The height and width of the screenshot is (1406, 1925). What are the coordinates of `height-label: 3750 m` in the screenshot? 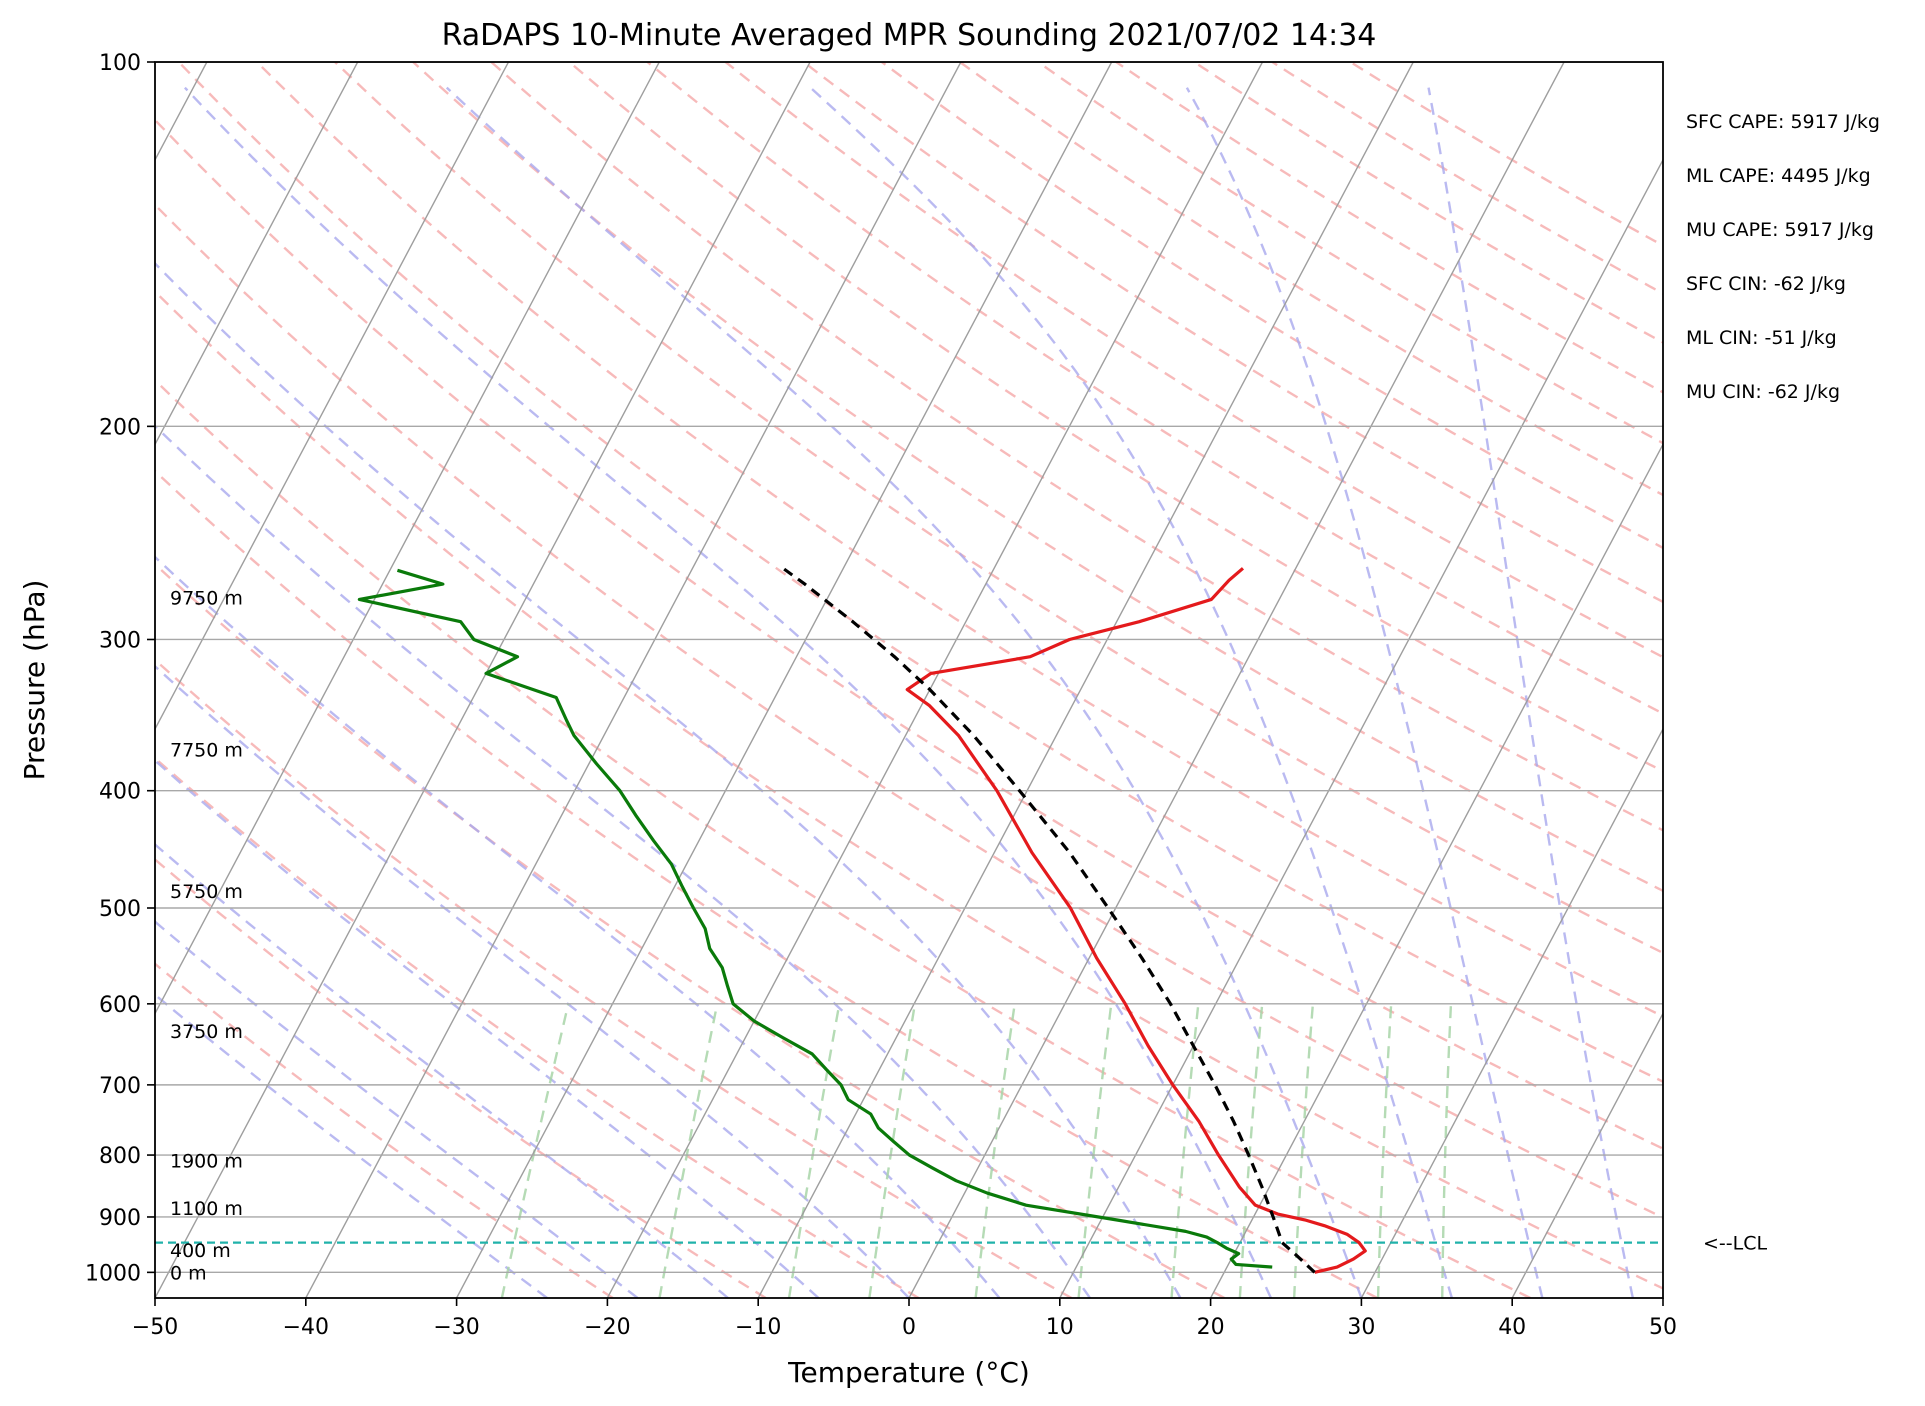 It's located at (206, 1032).